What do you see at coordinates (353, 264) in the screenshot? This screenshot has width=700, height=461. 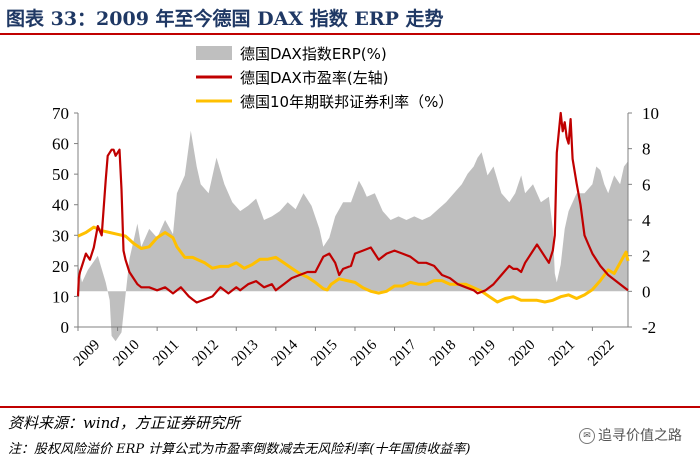 I see `series-yield-line` at bounding box center [353, 264].